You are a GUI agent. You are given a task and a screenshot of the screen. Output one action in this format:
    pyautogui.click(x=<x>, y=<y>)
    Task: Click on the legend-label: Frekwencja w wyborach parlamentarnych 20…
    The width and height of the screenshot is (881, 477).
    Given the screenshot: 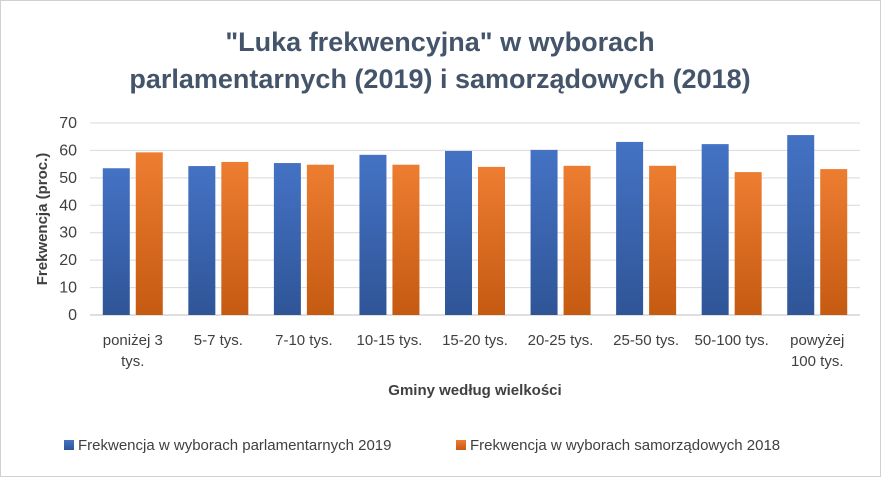 What is the action you would take?
    pyautogui.click(x=234, y=445)
    